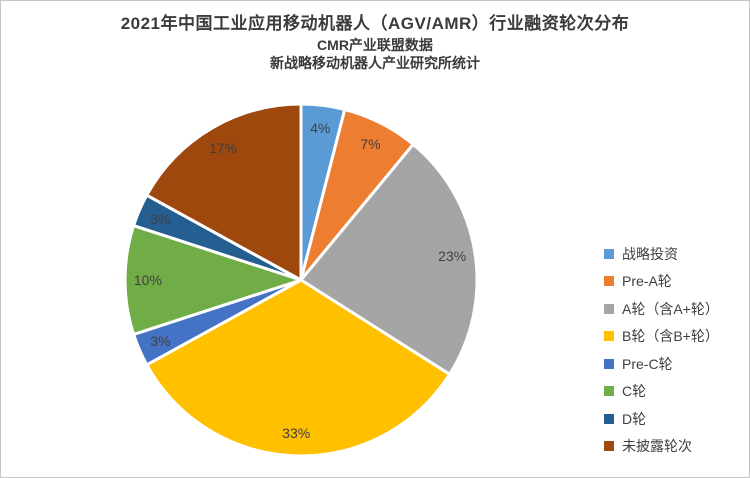  I want to click on legend-label: 战略投资, so click(650, 253).